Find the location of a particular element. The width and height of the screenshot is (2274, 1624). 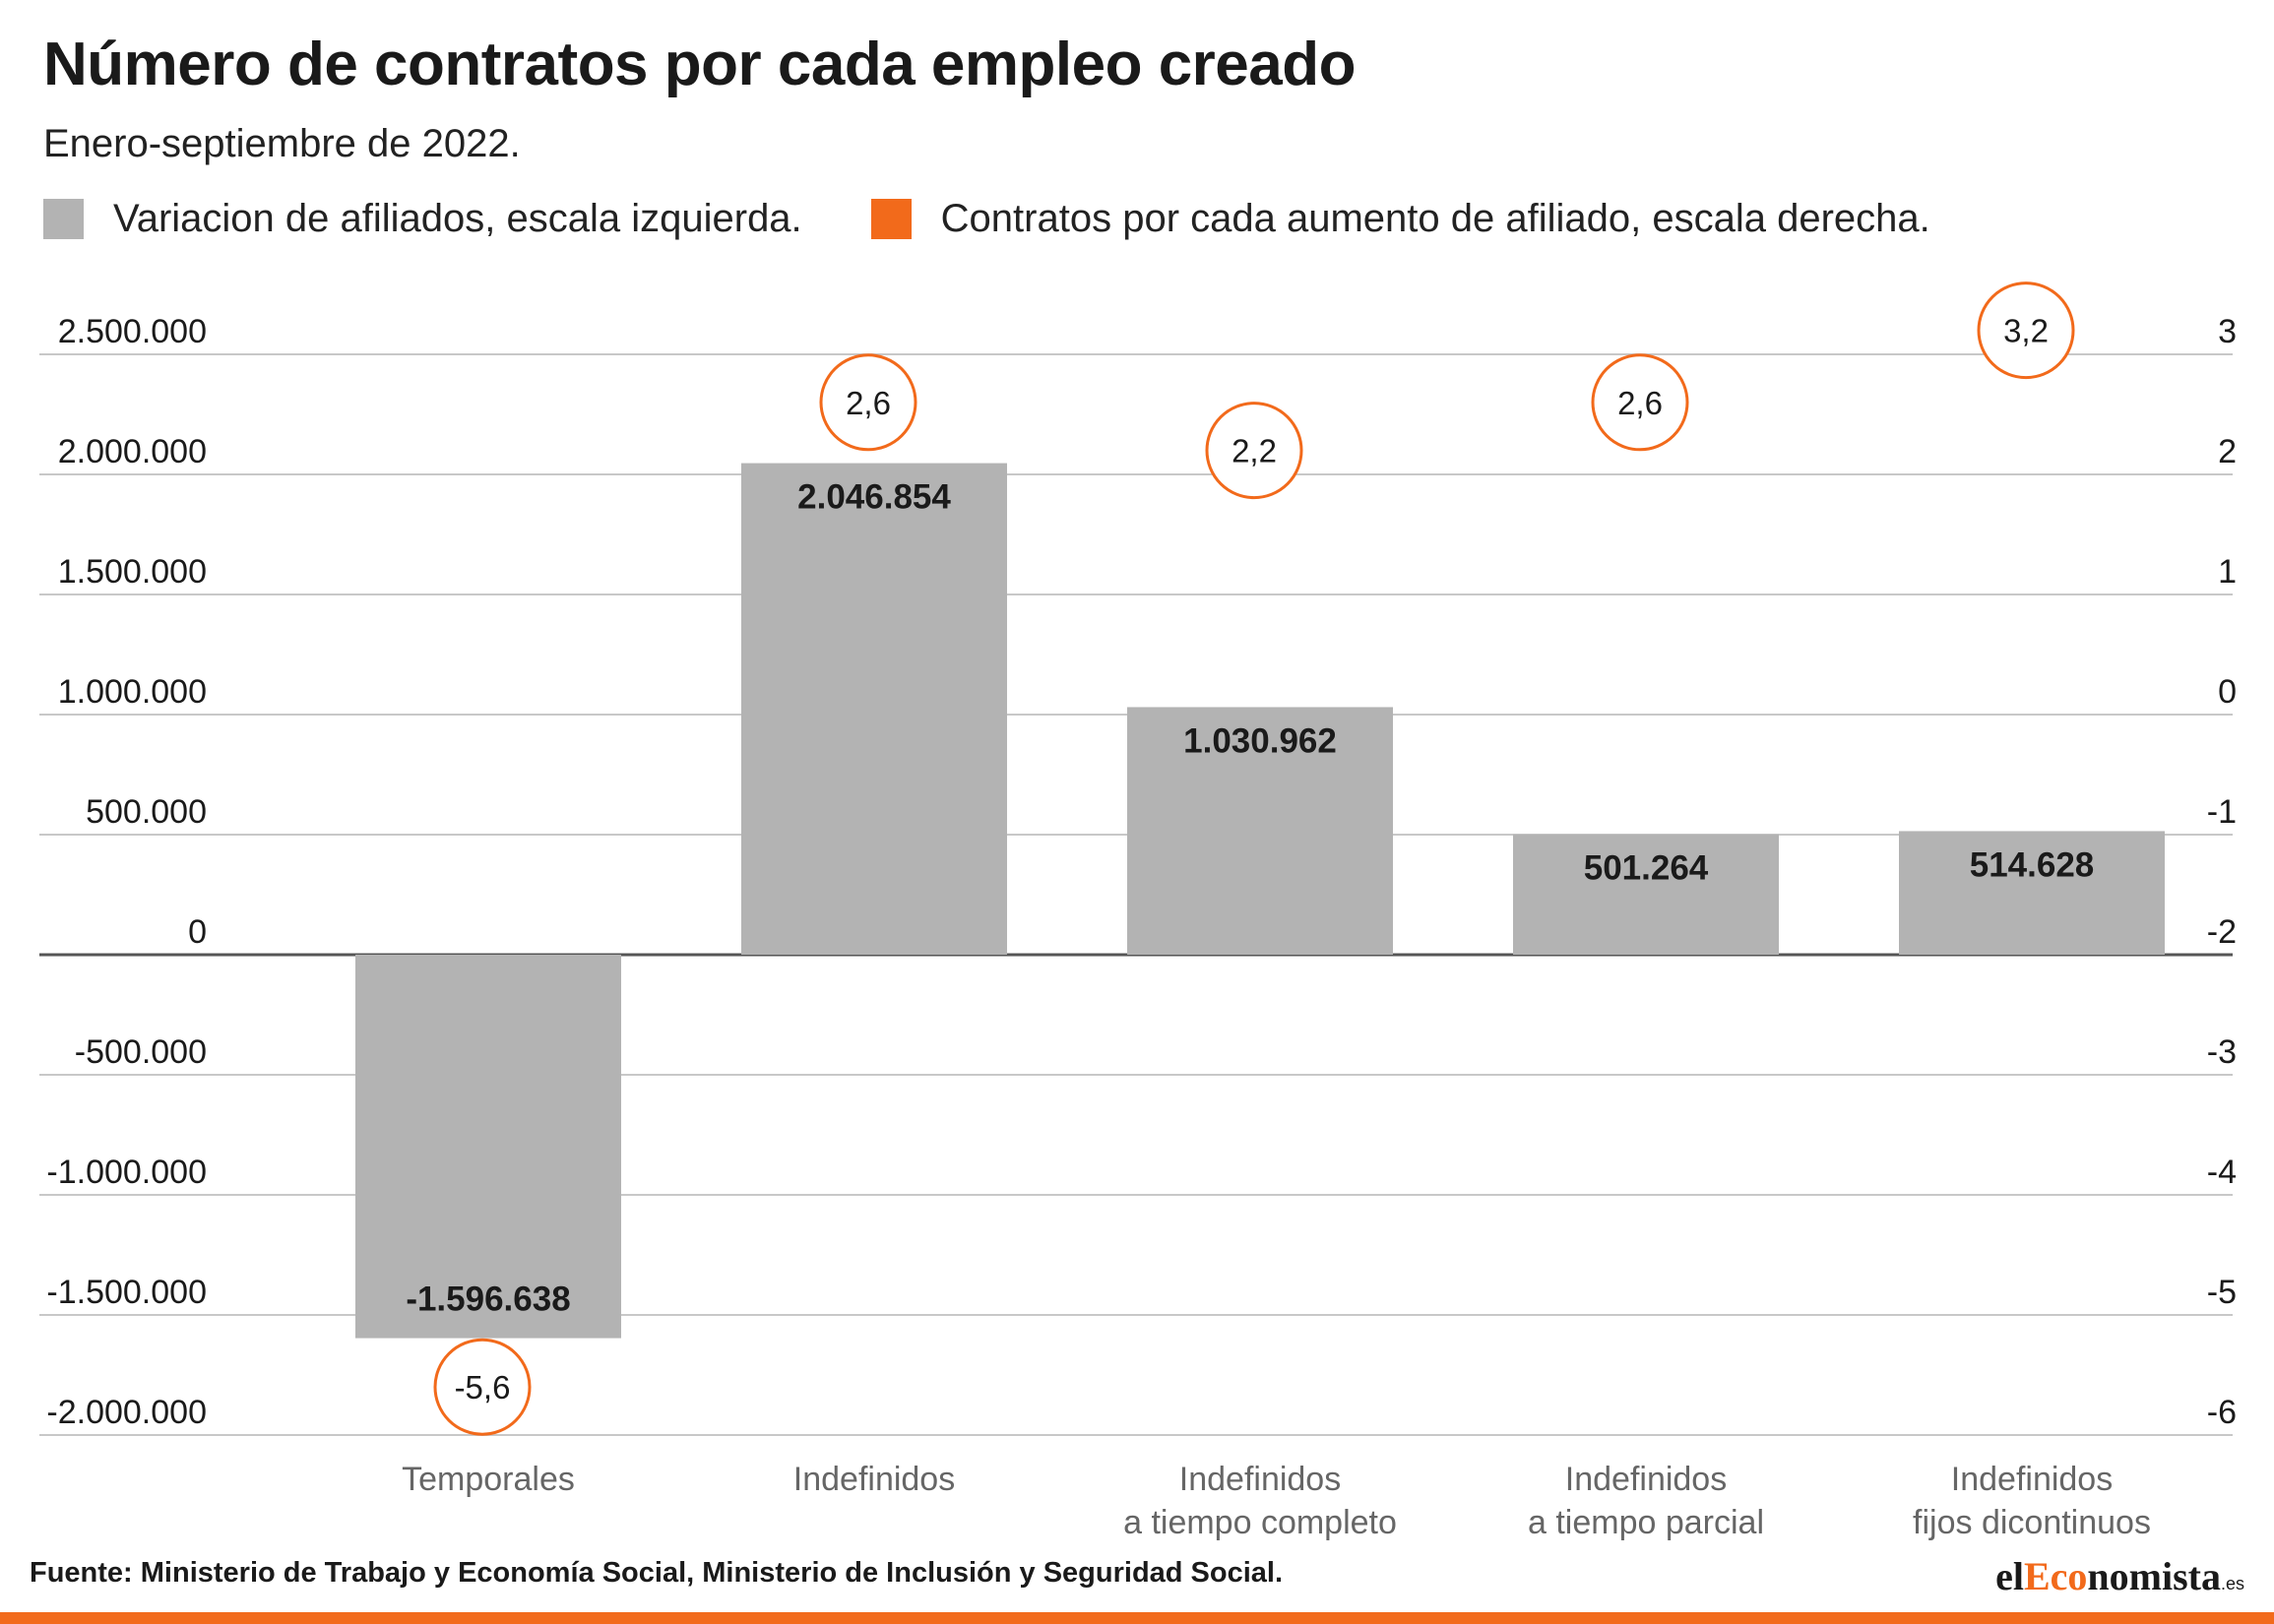

bar-value-label: 2.046.854 is located at coordinates (874, 497).